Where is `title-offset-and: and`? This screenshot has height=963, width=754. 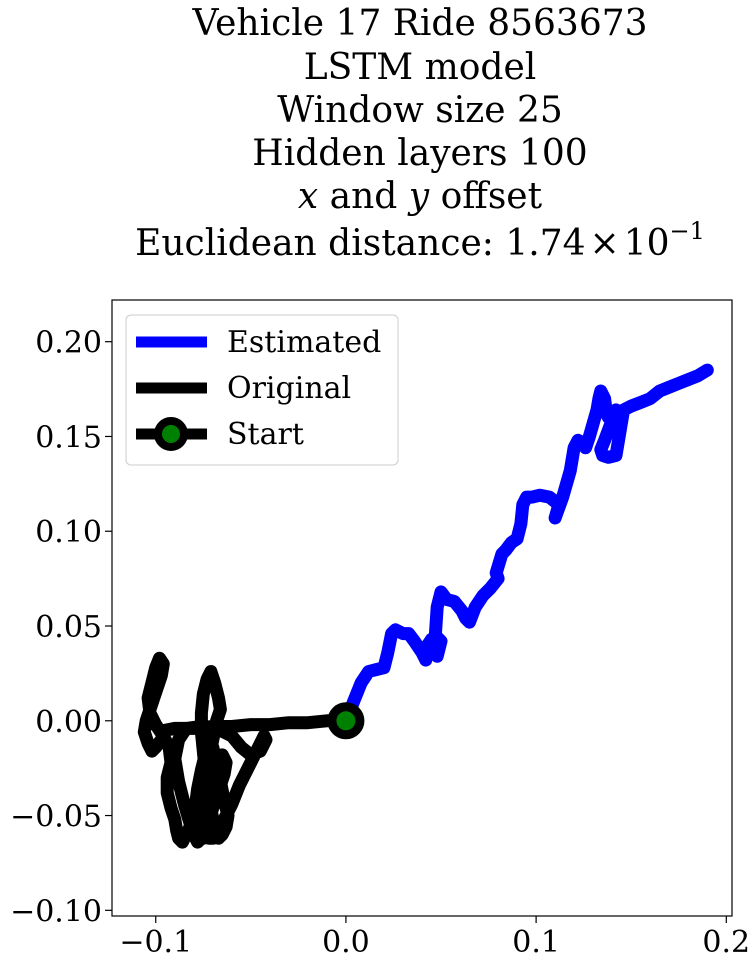
title-offset-and: and is located at coordinates (363, 196).